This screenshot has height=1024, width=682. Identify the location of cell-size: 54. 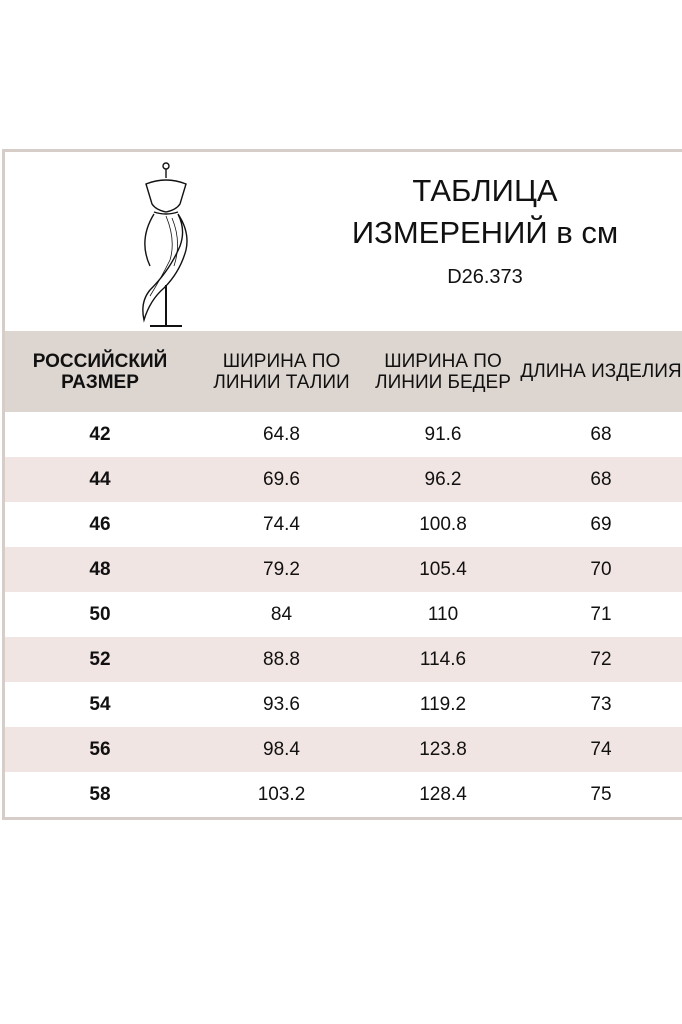
(100, 704).